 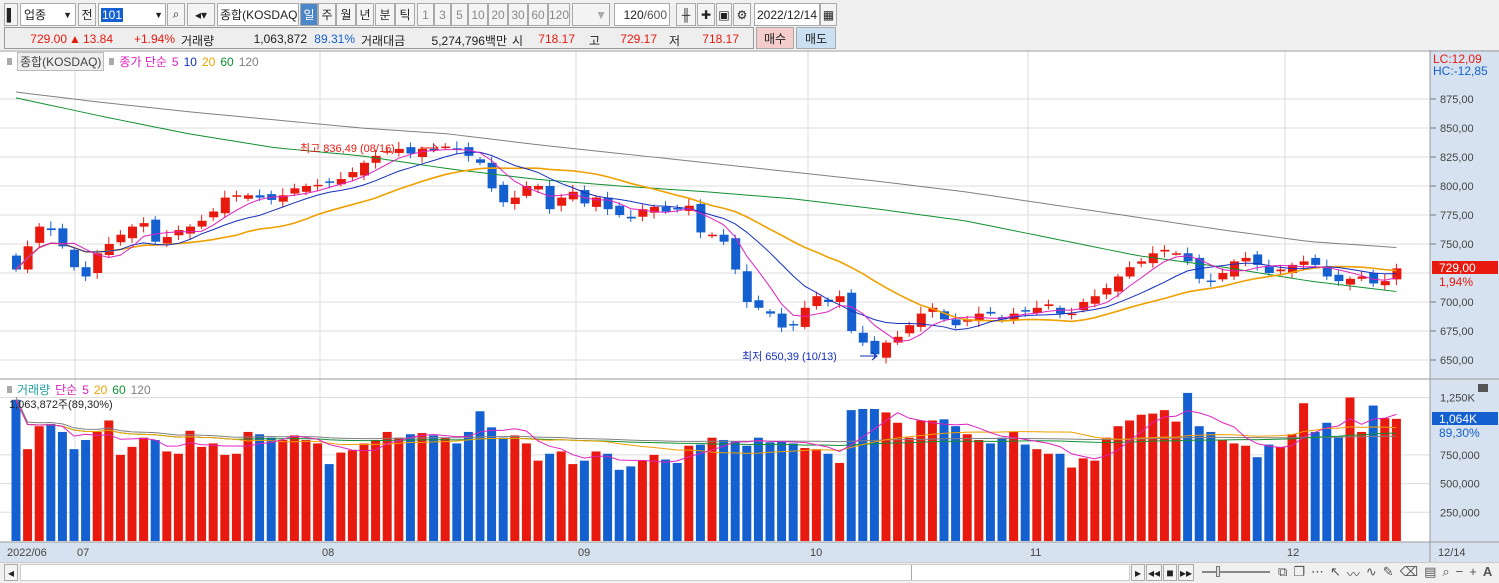 I want to click on tab-day: 일, so click(x=309, y=14).